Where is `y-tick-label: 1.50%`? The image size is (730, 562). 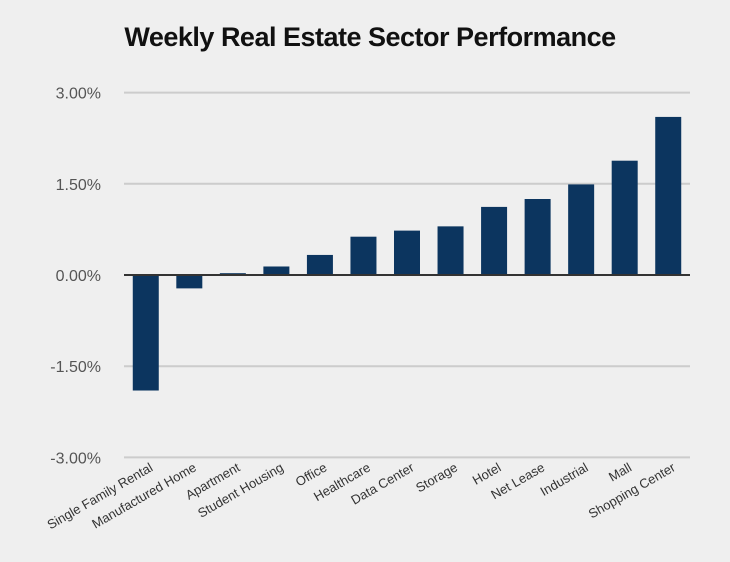 y-tick-label: 1.50% is located at coordinates (78, 185).